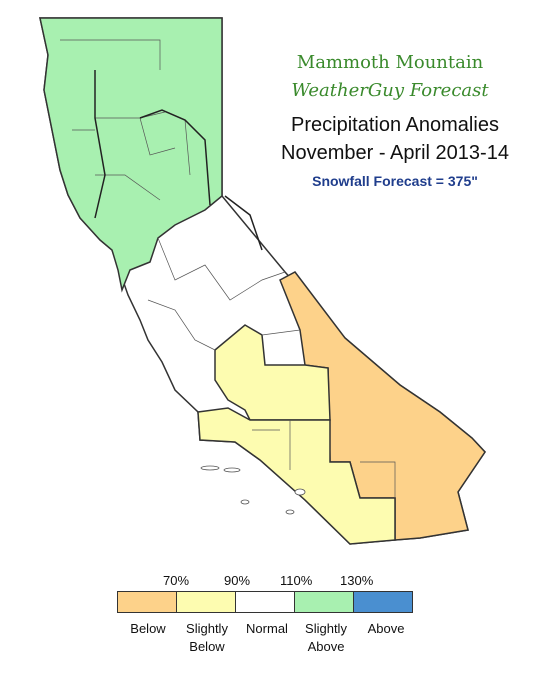  I want to click on legend-label-below: Below, so click(148, 629).